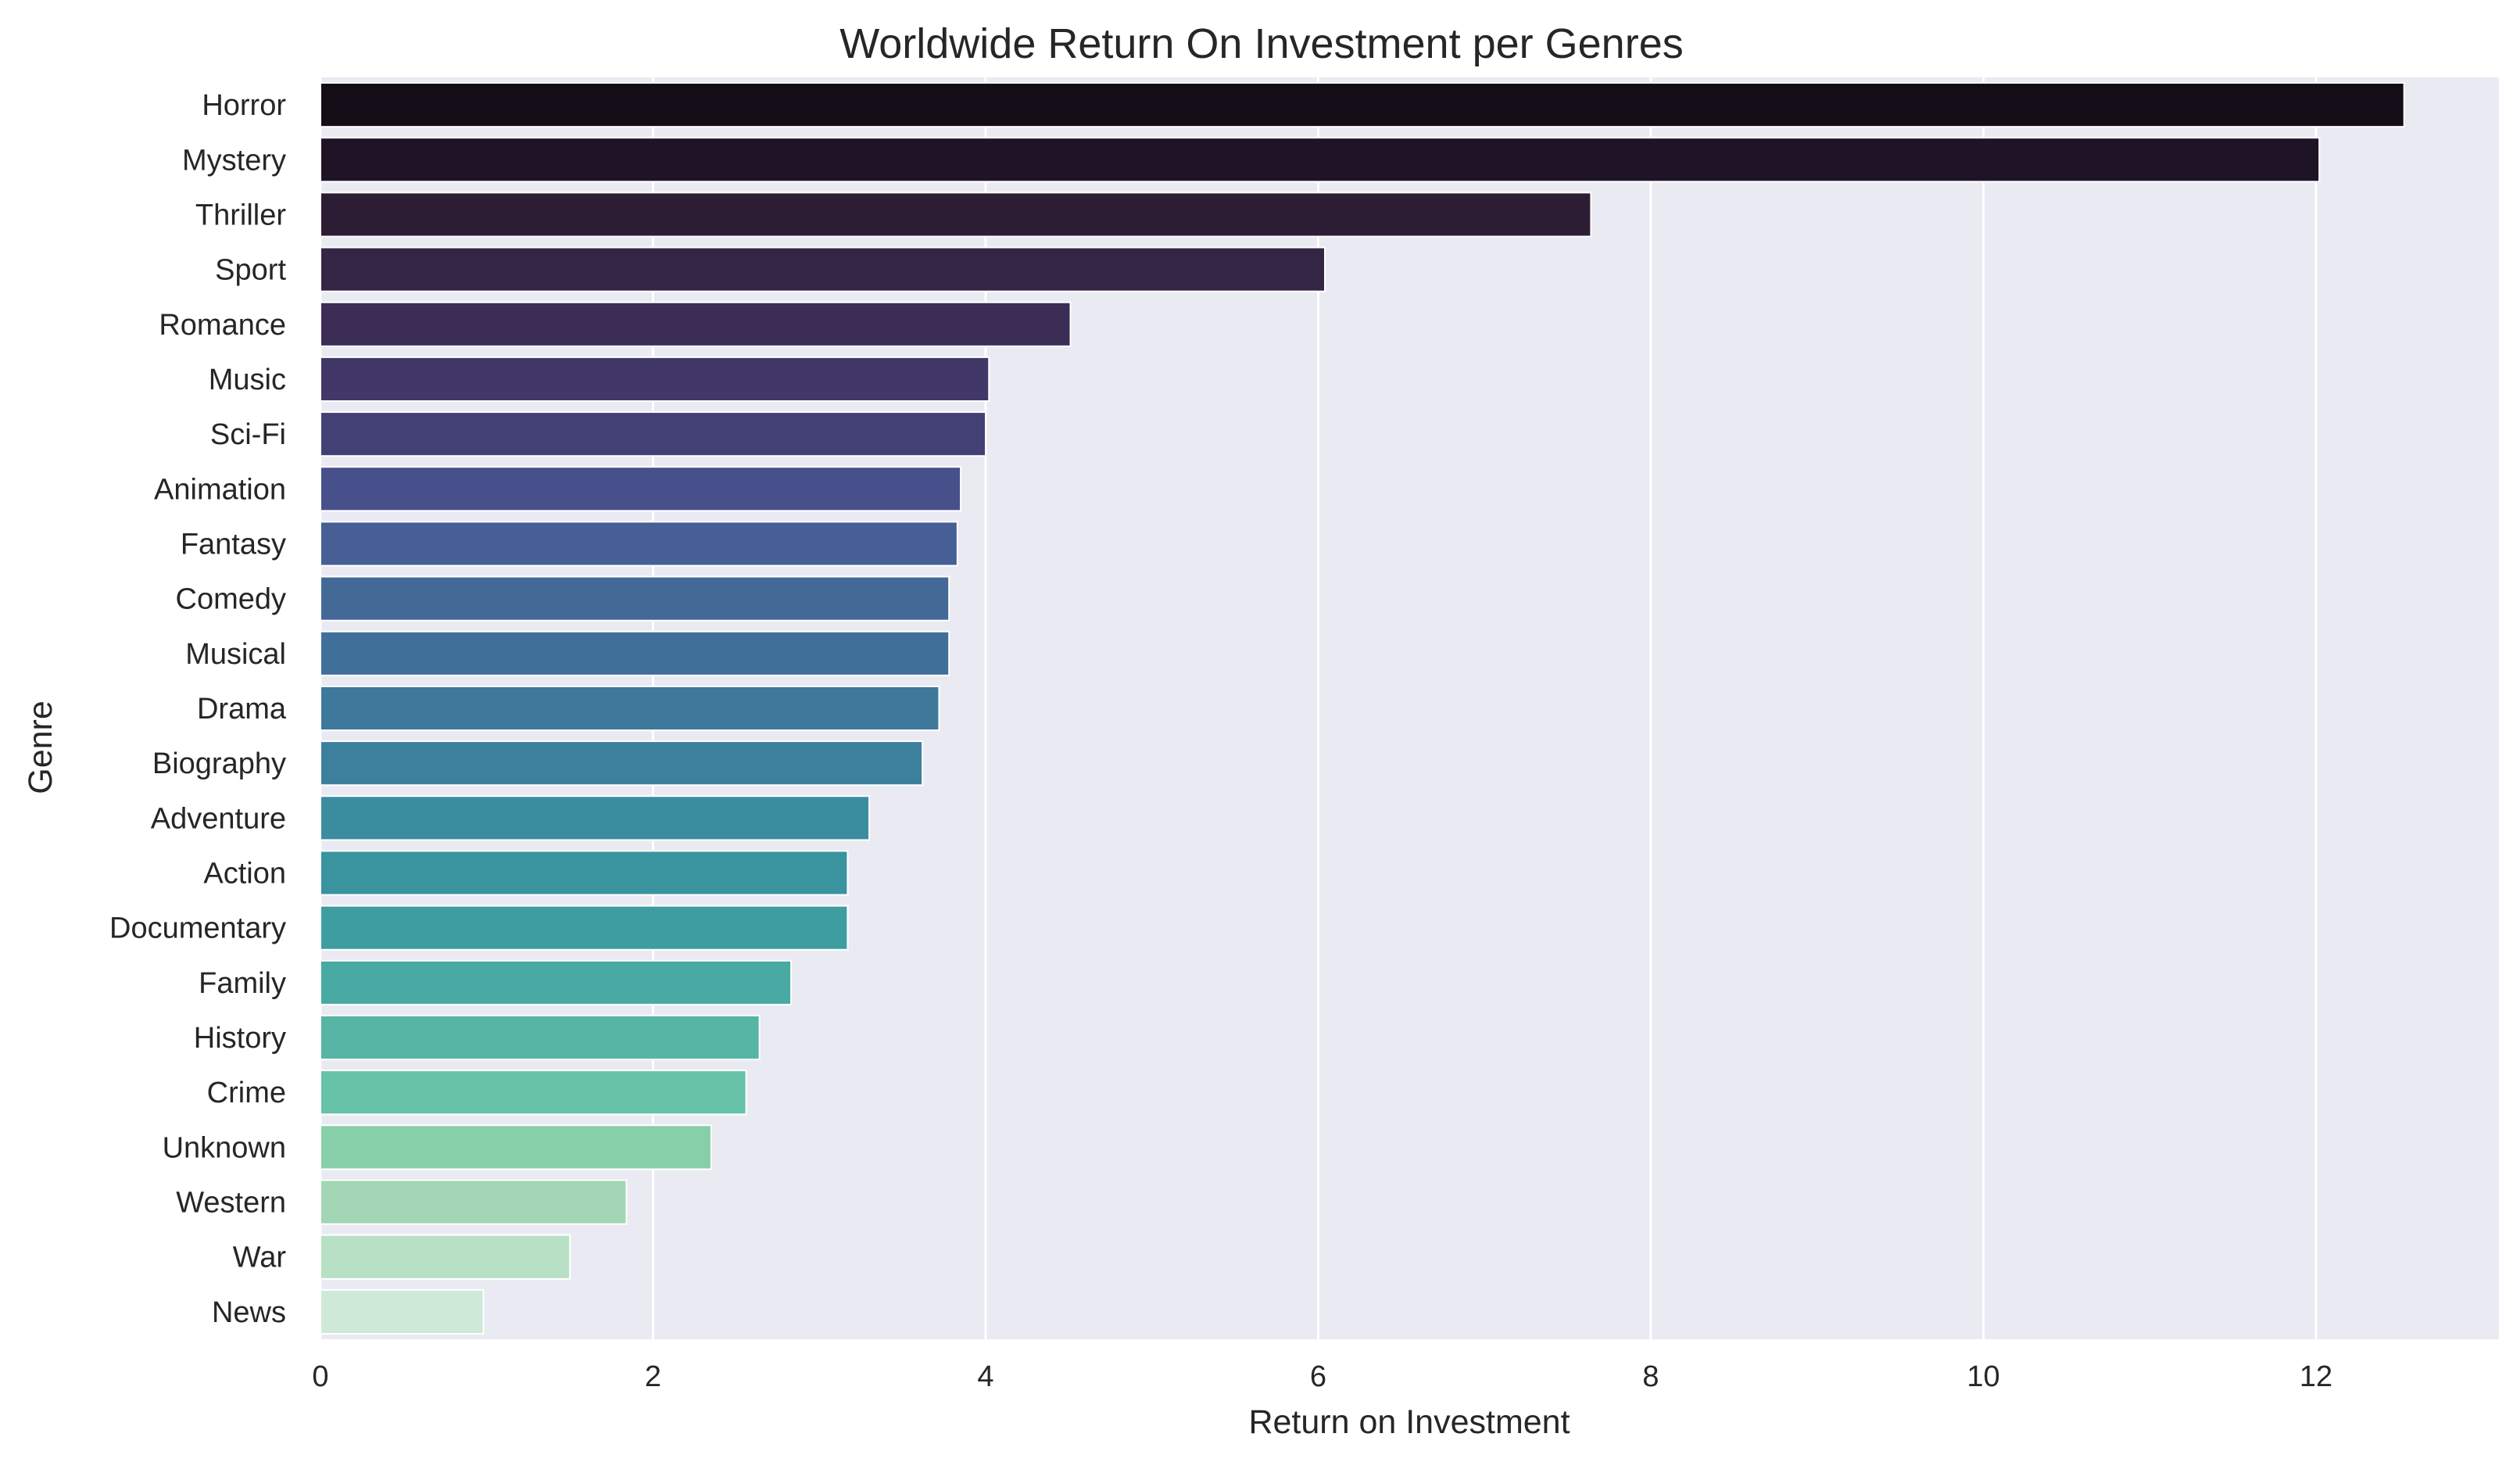 The width and height of the screenshot is (2520, 1462). Describe the element at coordinates (231, 600) in the screenshot. I see `y-tick-label: Comedy` at that location.